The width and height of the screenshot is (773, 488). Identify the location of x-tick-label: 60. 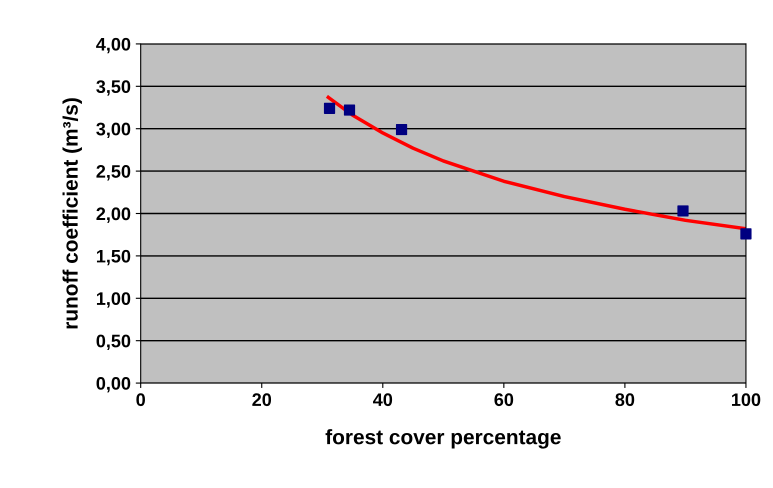
(504, 399).